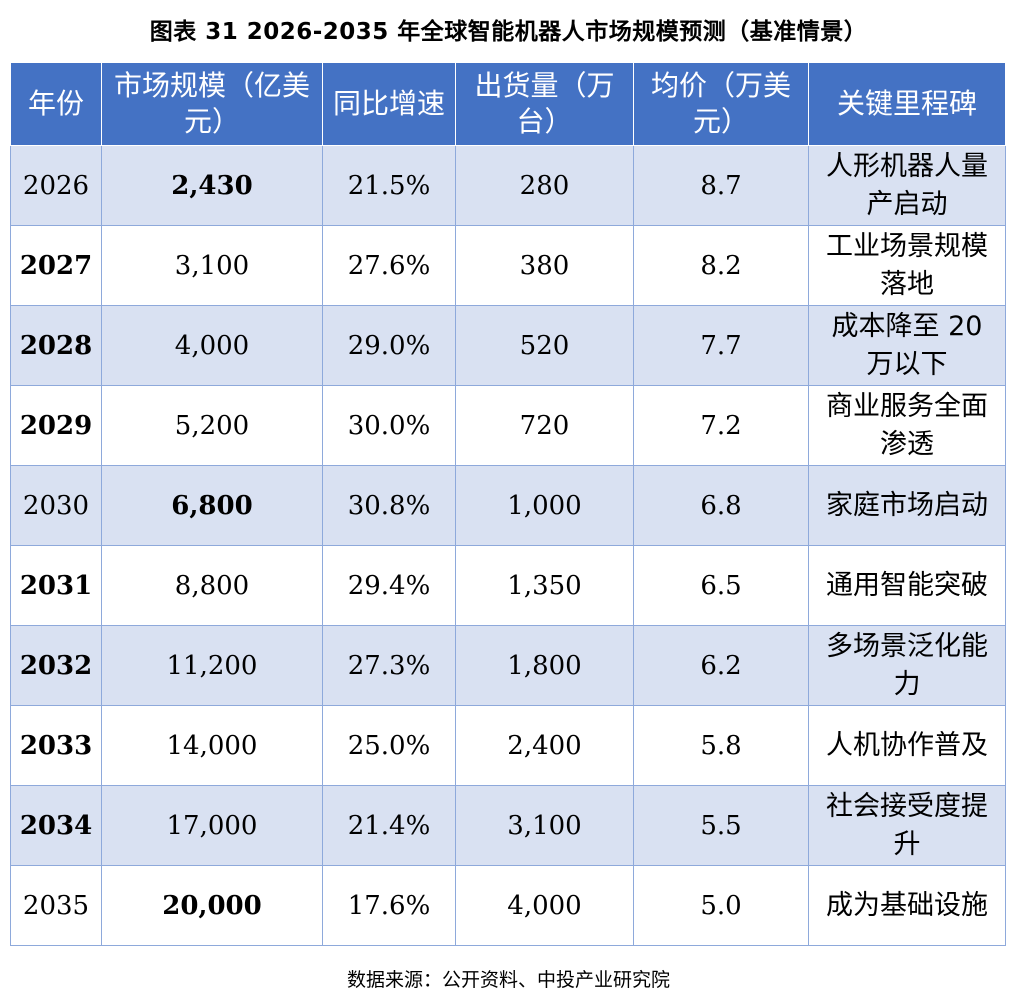 The width and height of the screenshot is (1017, 1002). What do you see at coordinates (907, 745) in the screenshot?
I see `milestone-cell: 人机协作普及` at bounding box center [907, 745].